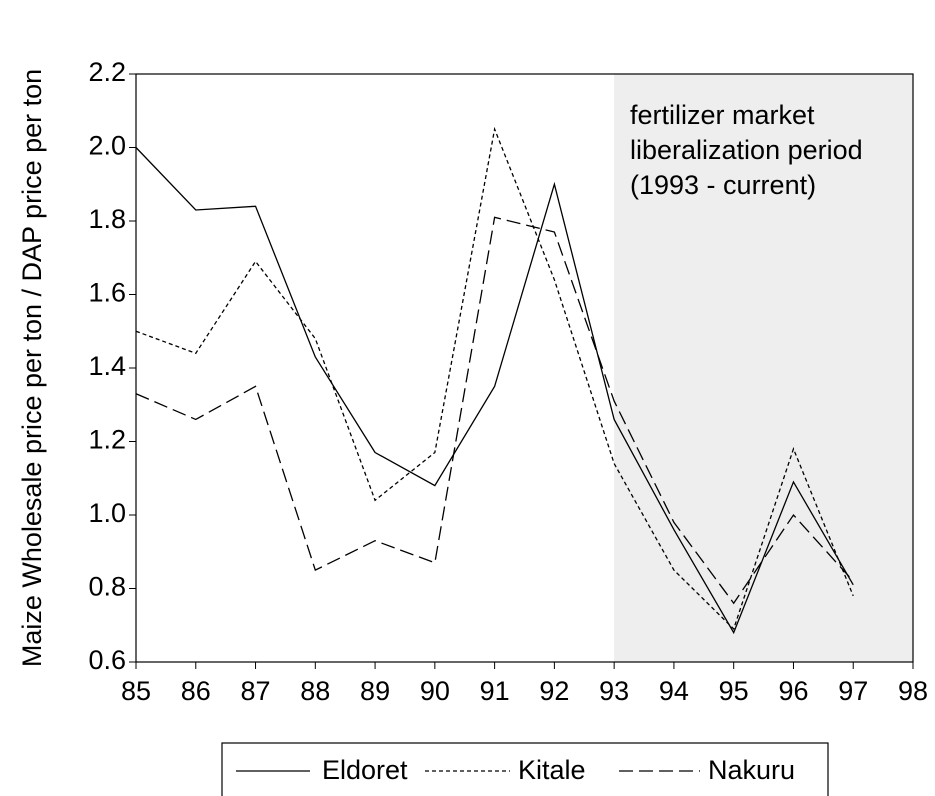 The image size is (935, 796). What do you see at coordinates (722, 115) in the screenshot?
I see `annotation: fertilizer market` at bounding box center [722, 115].